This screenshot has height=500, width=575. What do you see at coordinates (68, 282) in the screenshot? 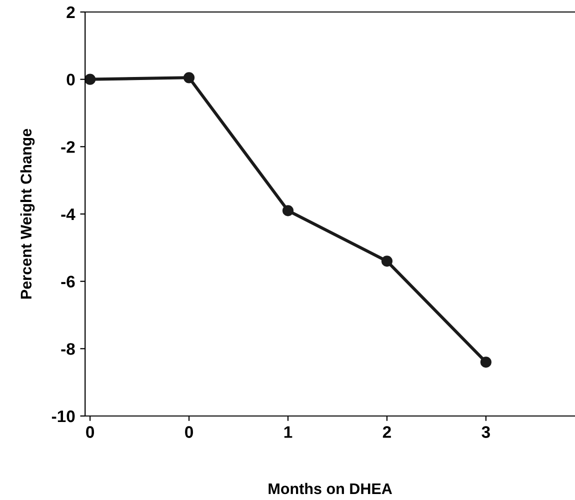
I see `y-tick-label: -6` at bounding box center [68, 282].